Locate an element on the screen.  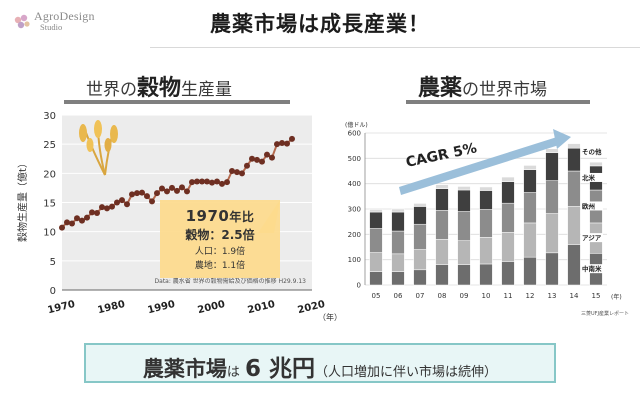
left-section-title: 世界の穀物生産量 is located at coordinates (159, 86).